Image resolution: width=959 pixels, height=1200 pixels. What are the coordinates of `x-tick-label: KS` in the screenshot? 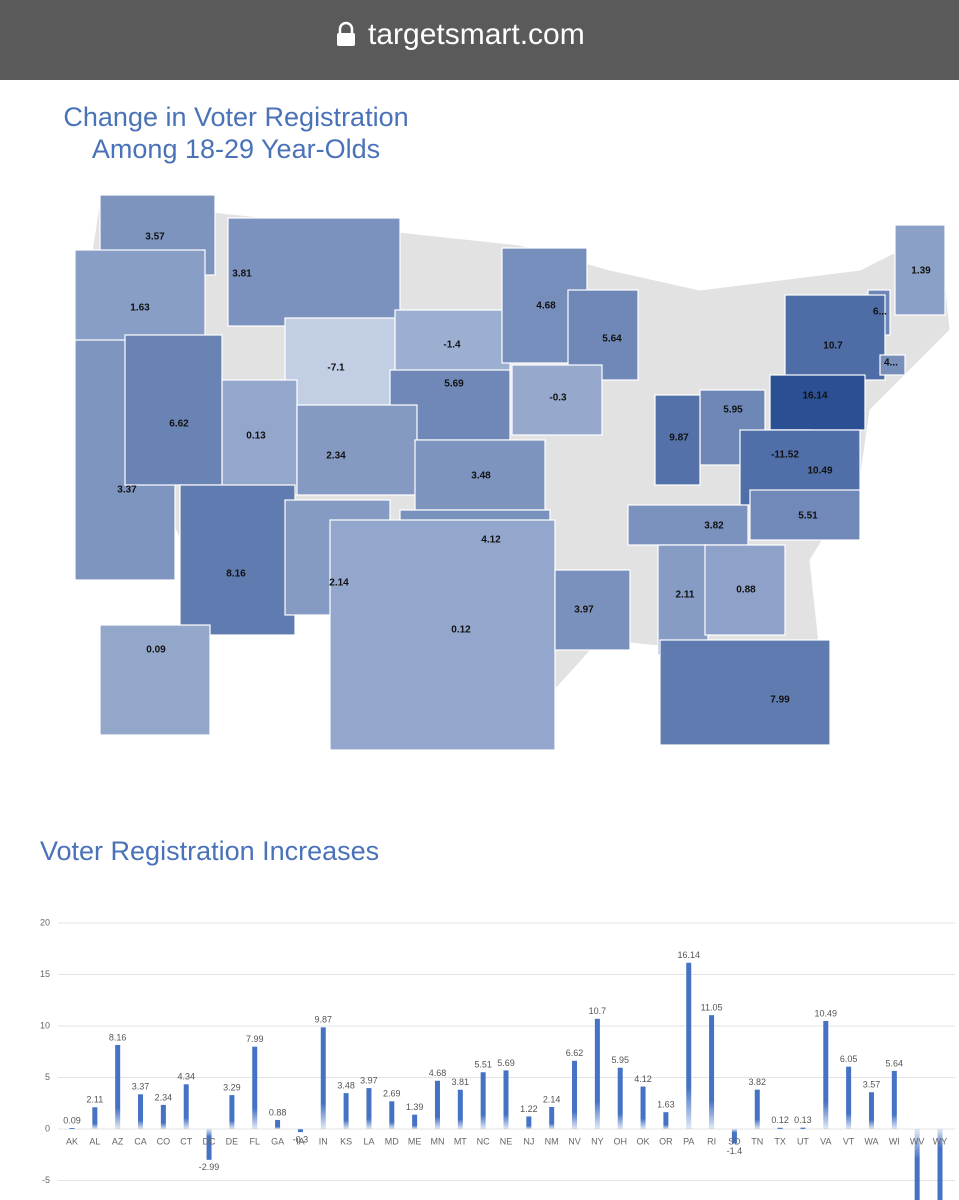 It's located at (346, 1141).